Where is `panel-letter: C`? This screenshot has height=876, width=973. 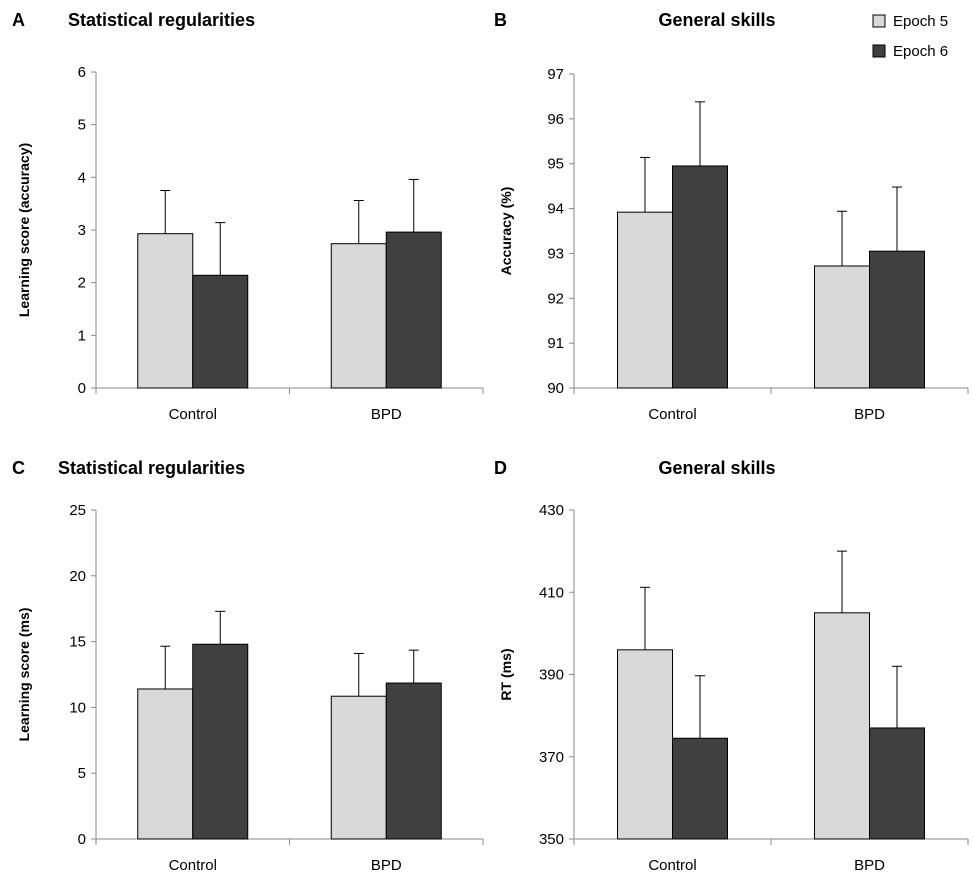
panel-letter: C is located at coordinates (18, 468).